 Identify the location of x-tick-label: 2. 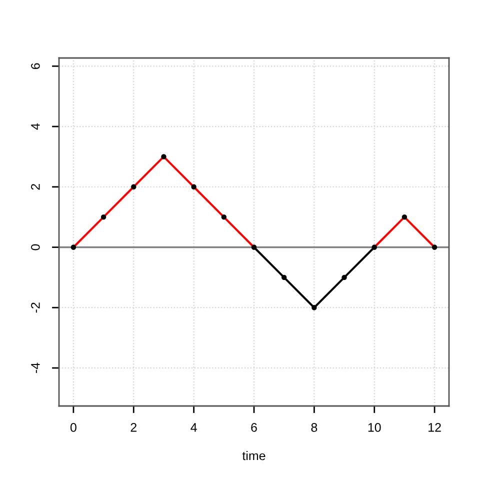
(133, 427).